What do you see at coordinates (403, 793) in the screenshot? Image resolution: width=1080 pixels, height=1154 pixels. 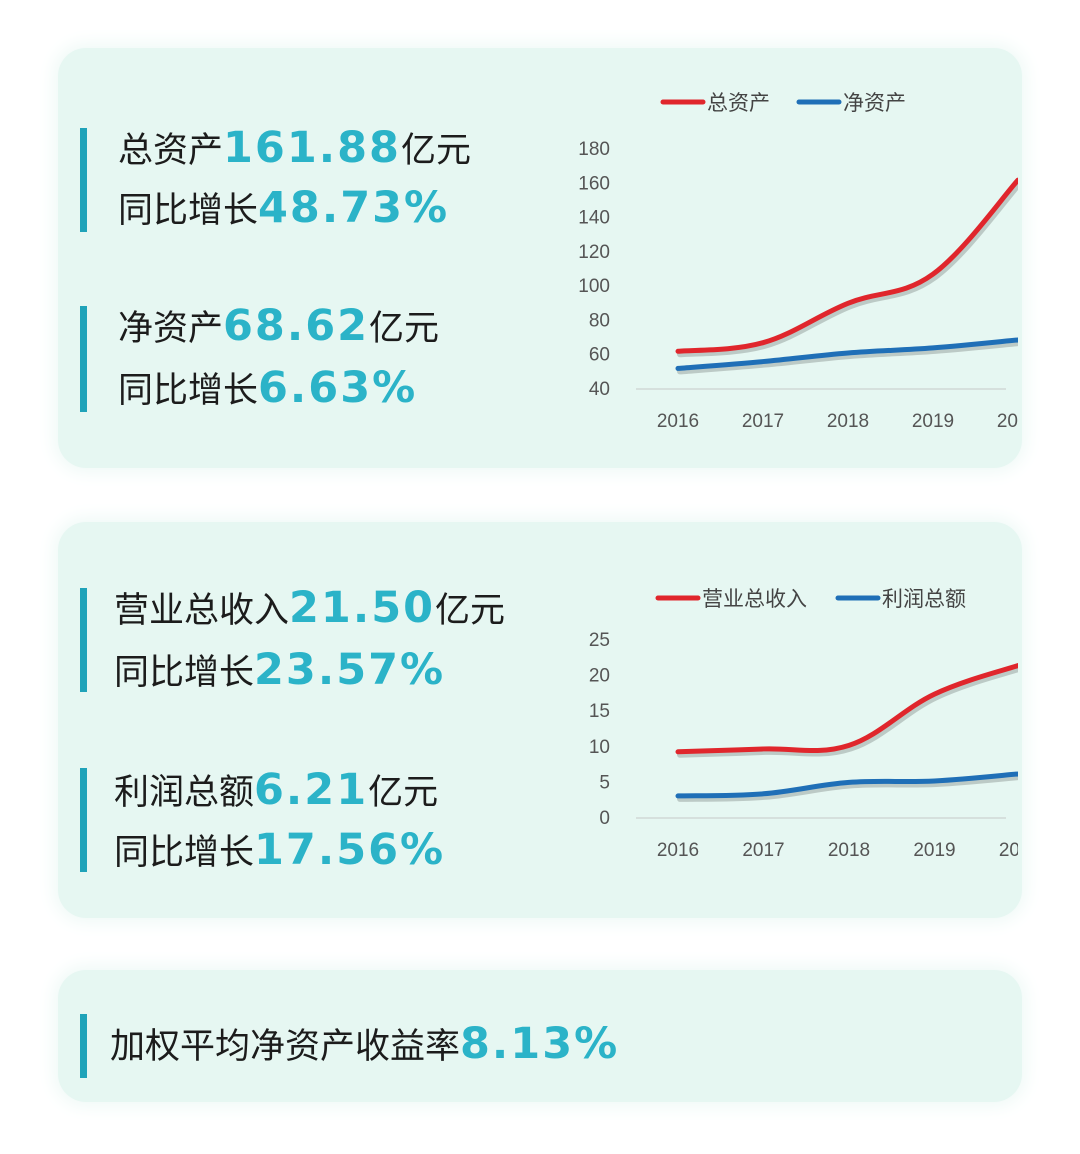 I see `profit-unit: 亿元` at bounding box center [403, 793].